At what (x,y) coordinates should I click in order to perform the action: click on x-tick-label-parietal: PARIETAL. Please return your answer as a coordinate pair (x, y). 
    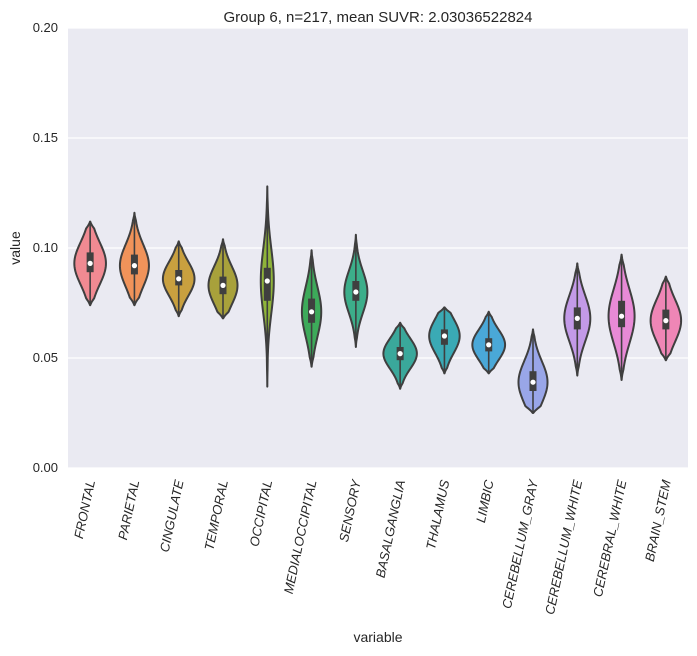
    Looking at the image, I should click on (128, 510).